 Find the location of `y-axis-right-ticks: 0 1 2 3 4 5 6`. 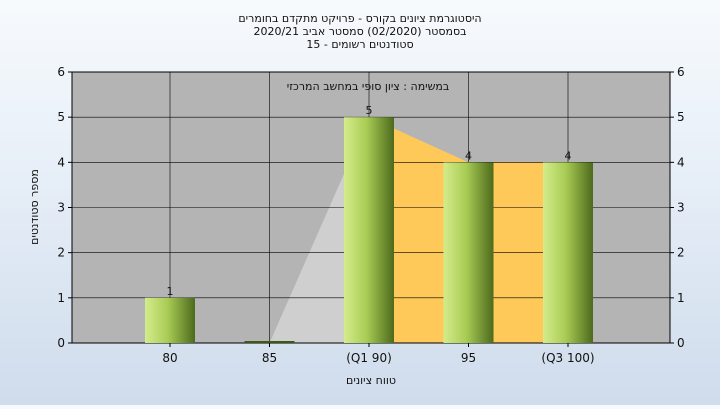

y-axis-right-ticks: 0 1 2 3 4 5 6 is located at coordinates (677, 207).